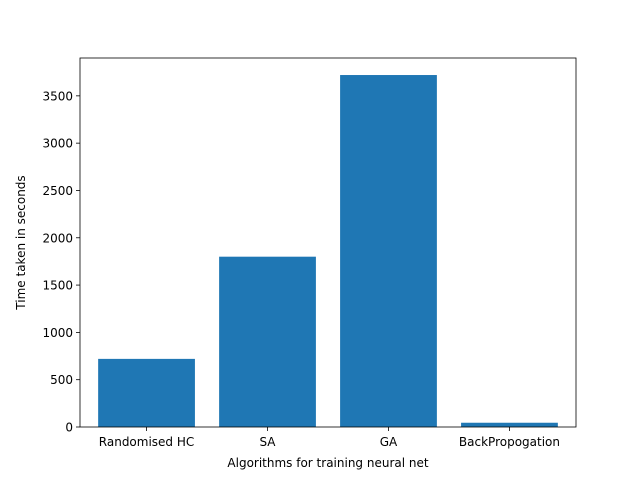 The height and width of the screenshot is (484, 640). I want to click on y-axis-label: Time taken in seconds, so click(21, 242).